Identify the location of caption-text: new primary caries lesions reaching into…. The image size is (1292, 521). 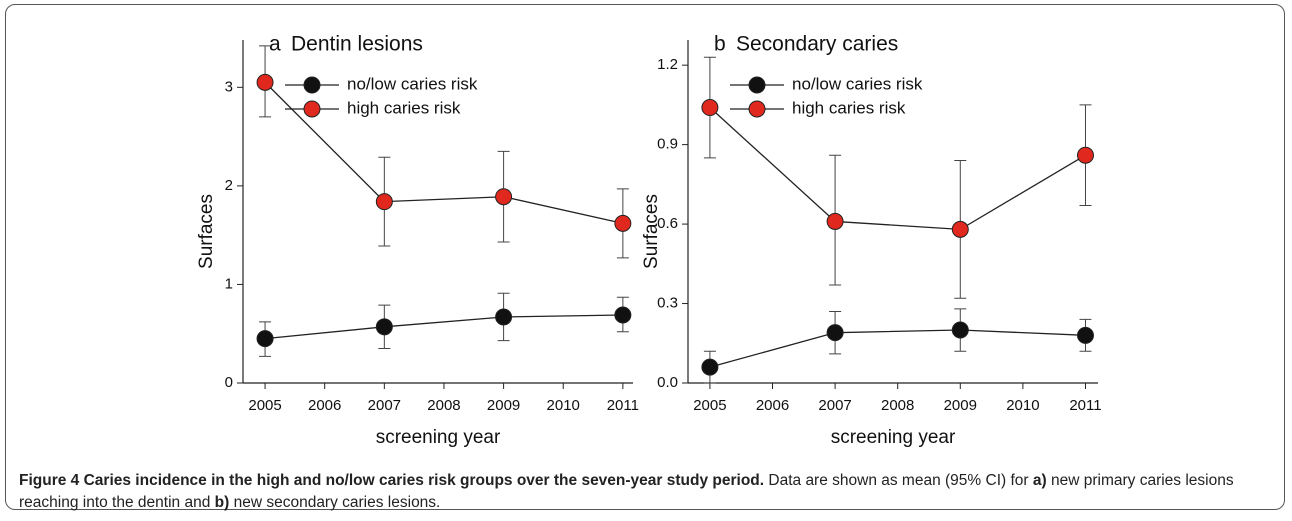
(626, 491).